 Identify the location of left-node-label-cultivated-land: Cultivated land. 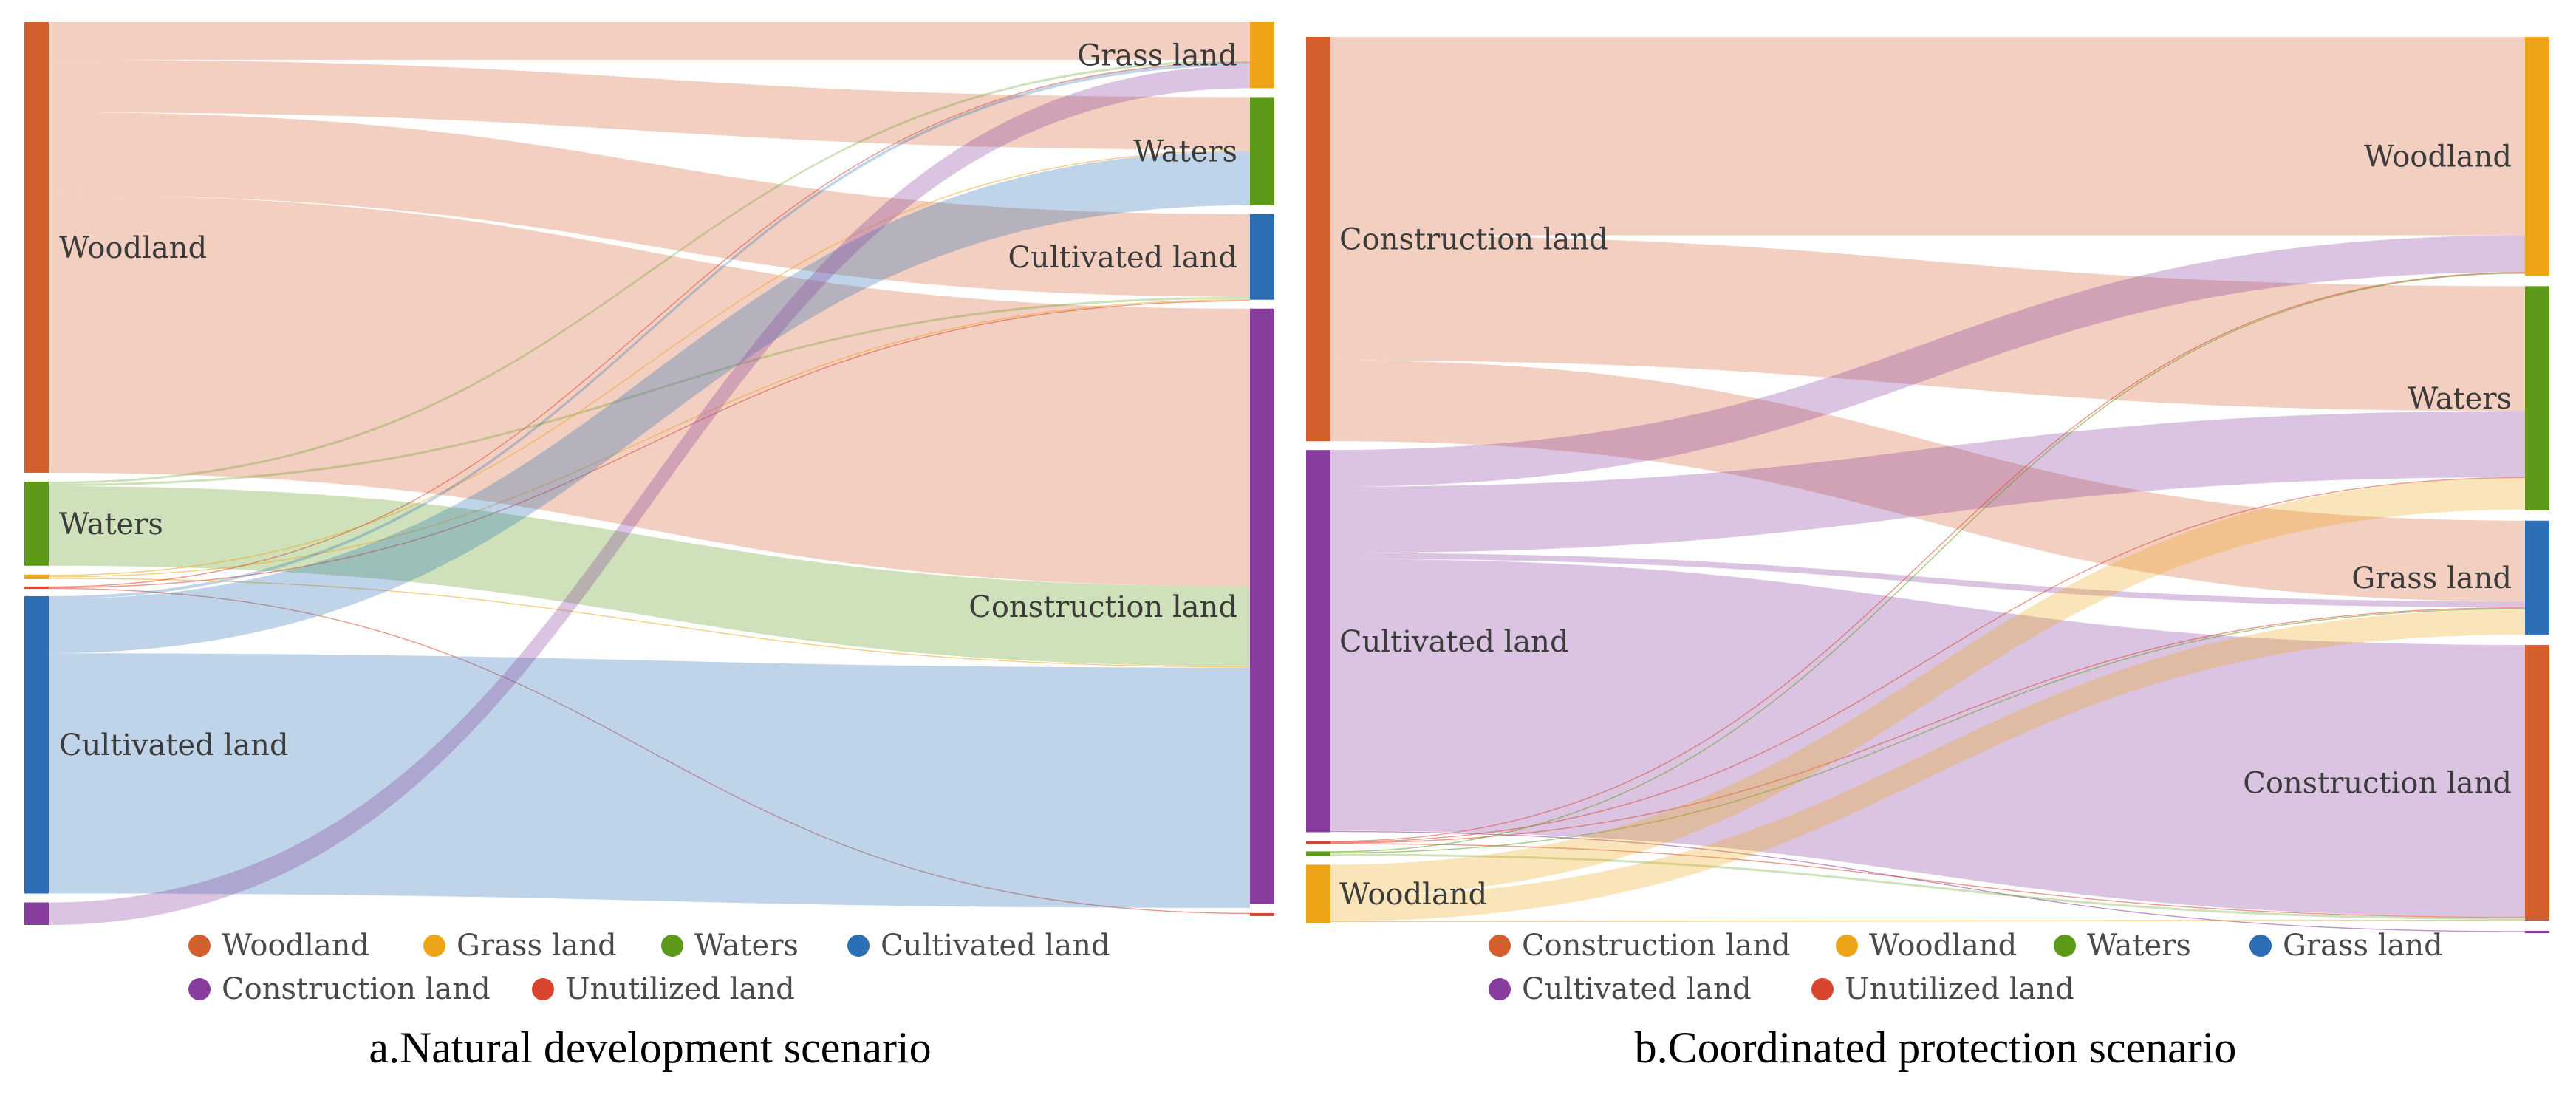
(174, 745).